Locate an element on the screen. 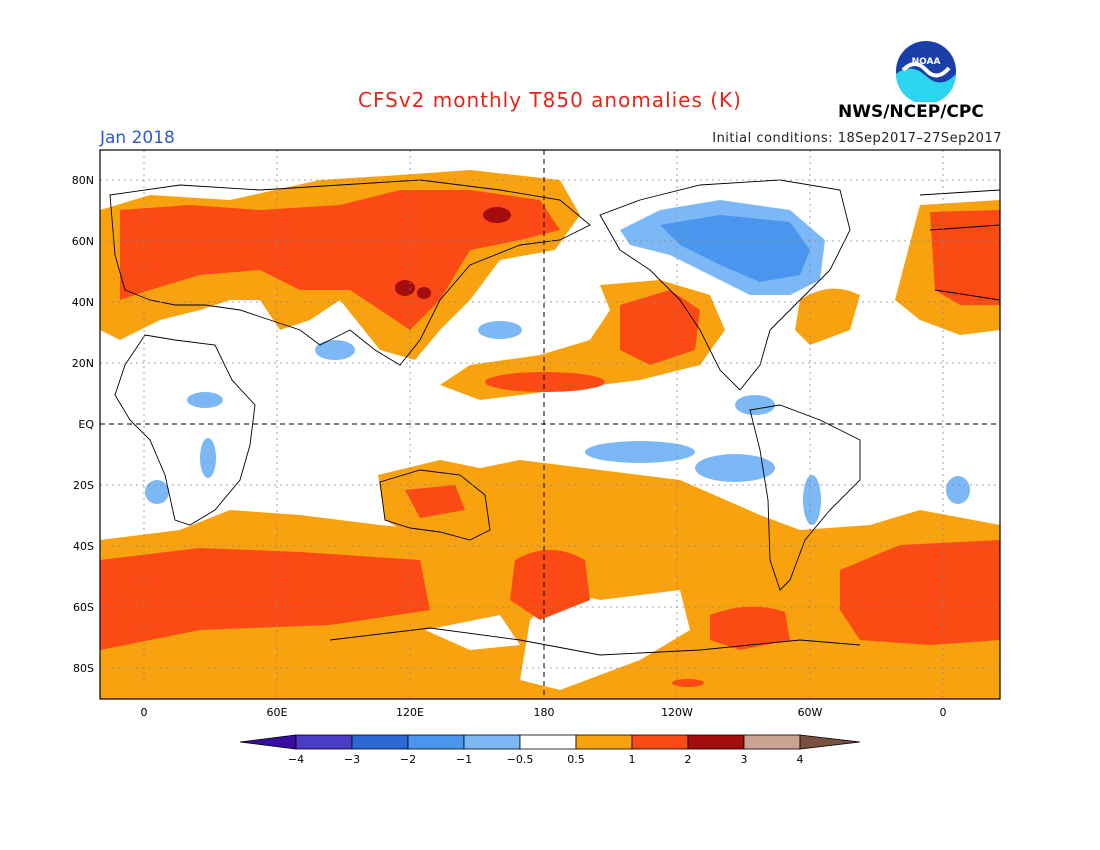  colorbar-label: 3 is located at coordinates (744, 759).